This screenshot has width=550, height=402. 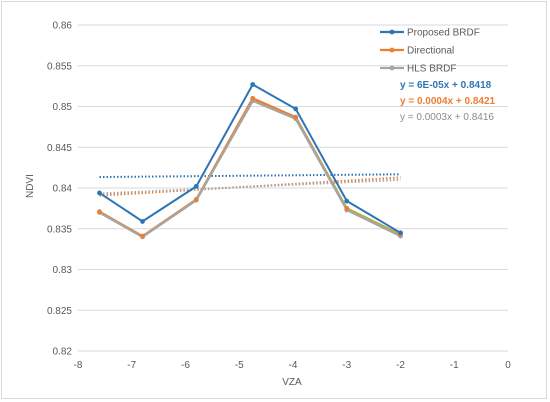 I want to click on trendline-equation: y = 6E-05x + 0.8418, so click(x=446, y=85).